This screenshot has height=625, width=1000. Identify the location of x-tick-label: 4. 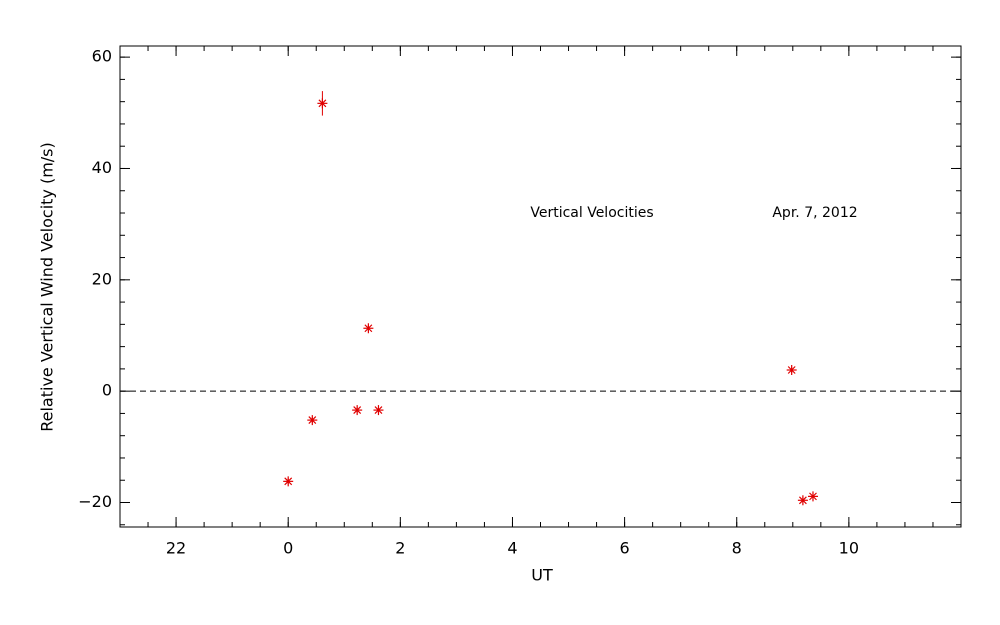
(512, 548).